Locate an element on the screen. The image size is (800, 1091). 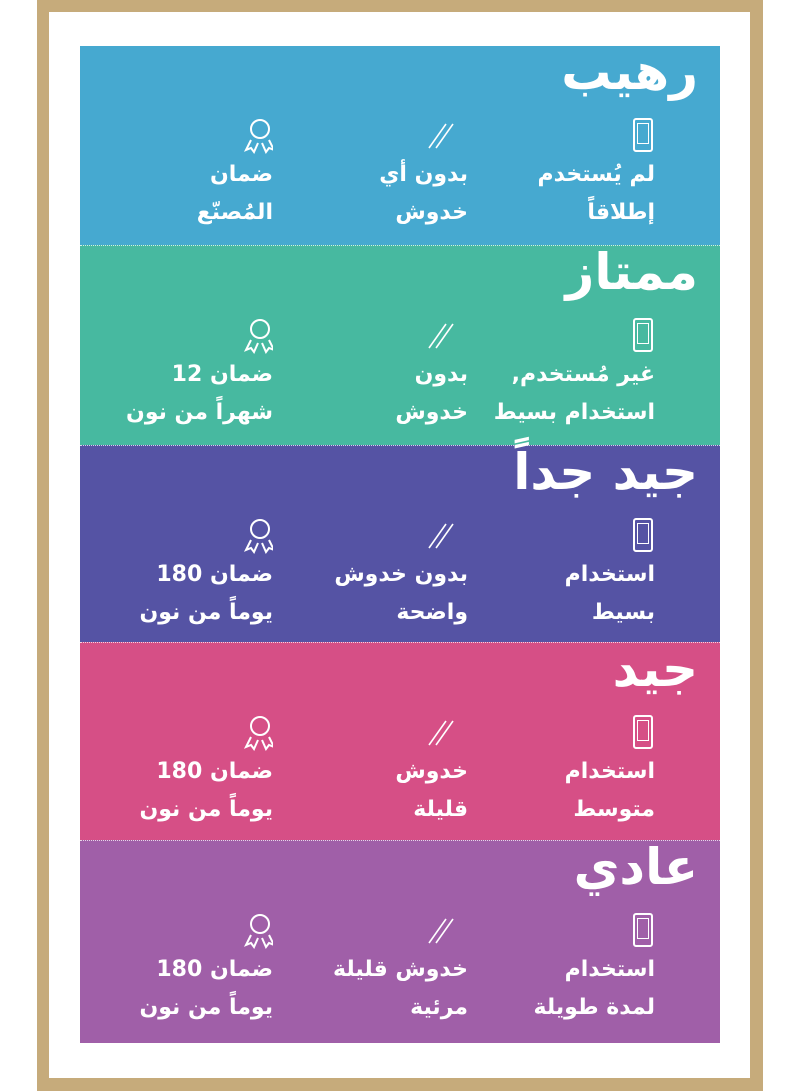
grade-title: رهيب is located at coordinates (629, 72).